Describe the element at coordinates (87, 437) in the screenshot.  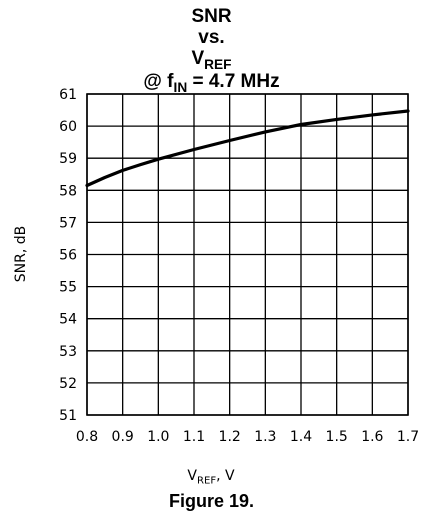
I see `x-tick-label: 0.8` at that location.